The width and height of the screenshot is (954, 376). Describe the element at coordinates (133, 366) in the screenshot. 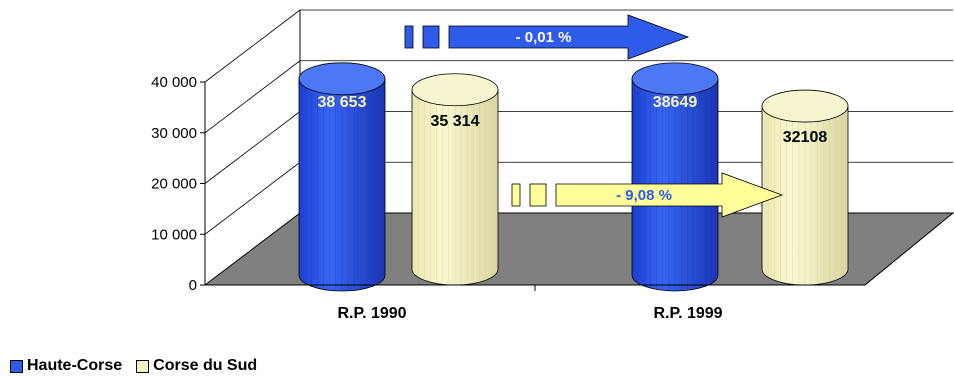

I see `chart-legend: Haute-Corse Corse du Sud` at that location.